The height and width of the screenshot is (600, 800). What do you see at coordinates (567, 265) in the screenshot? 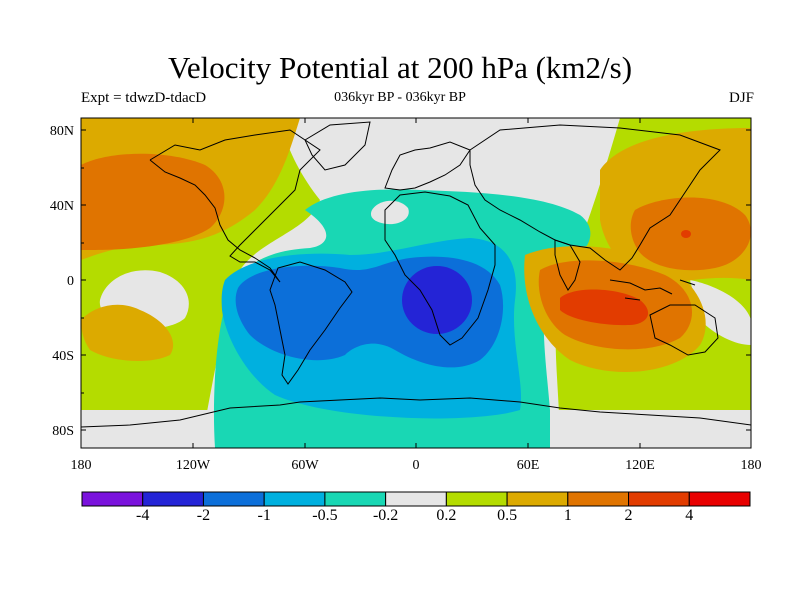
I see `coast-india` at bounding box center [567, 265].